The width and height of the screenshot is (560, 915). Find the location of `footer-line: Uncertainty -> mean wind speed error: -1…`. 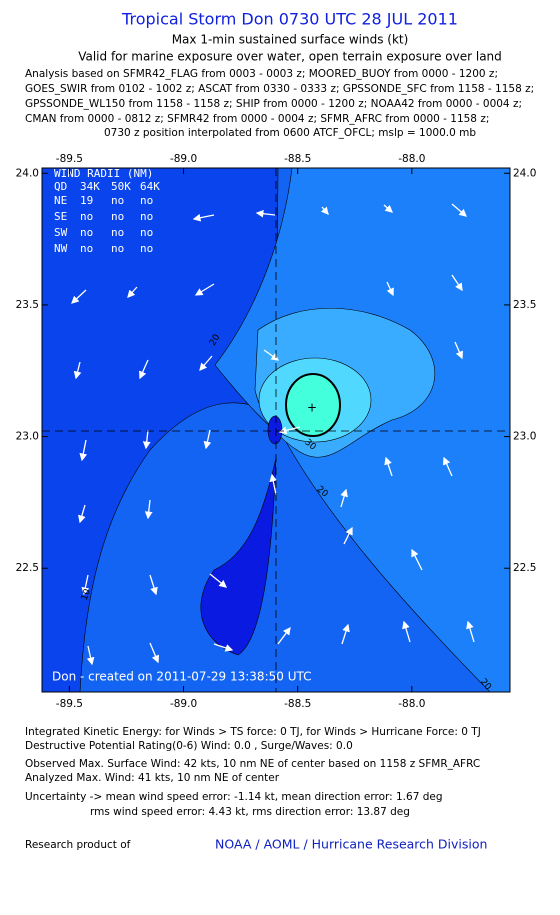

footer-line: Uncertainty -> mean wind speed error: -1… is located at coordinates (234, 797).